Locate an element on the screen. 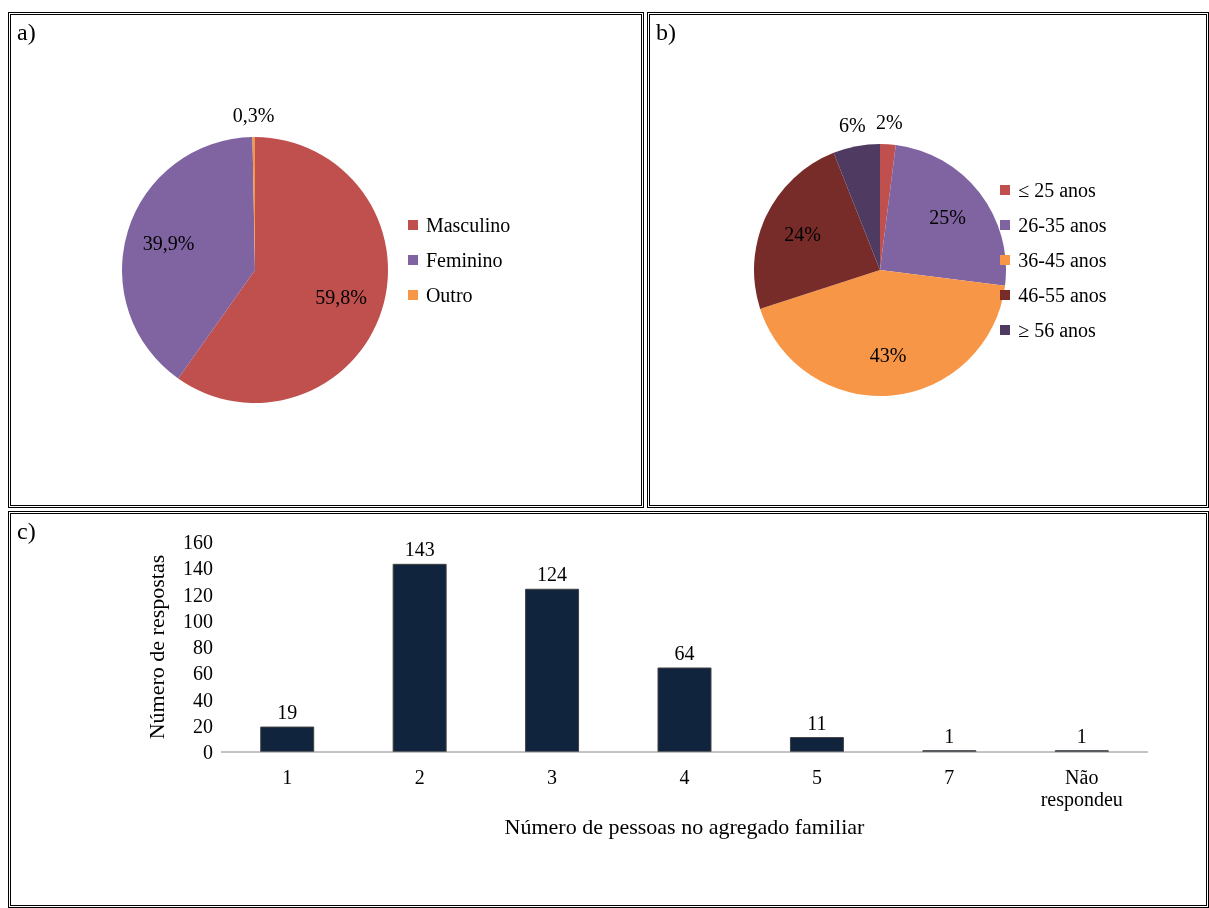  legend-label: ≥ 56 anos is located at coordinates (1057, 330).